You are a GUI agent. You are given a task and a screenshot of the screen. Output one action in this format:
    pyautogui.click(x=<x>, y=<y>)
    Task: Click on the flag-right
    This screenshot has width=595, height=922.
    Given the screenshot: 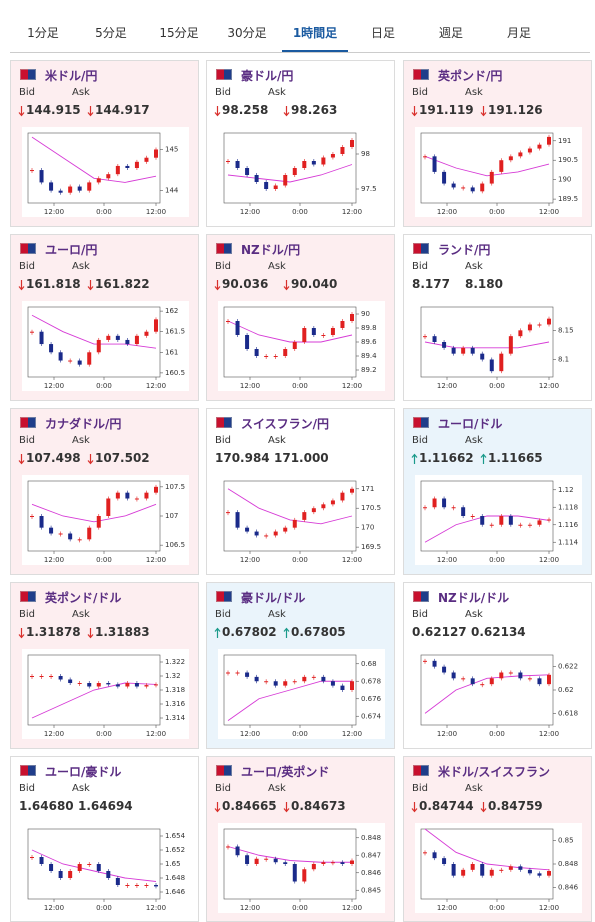 What is the action you would take?
    pyautogui.click(x=228, y=422)
    